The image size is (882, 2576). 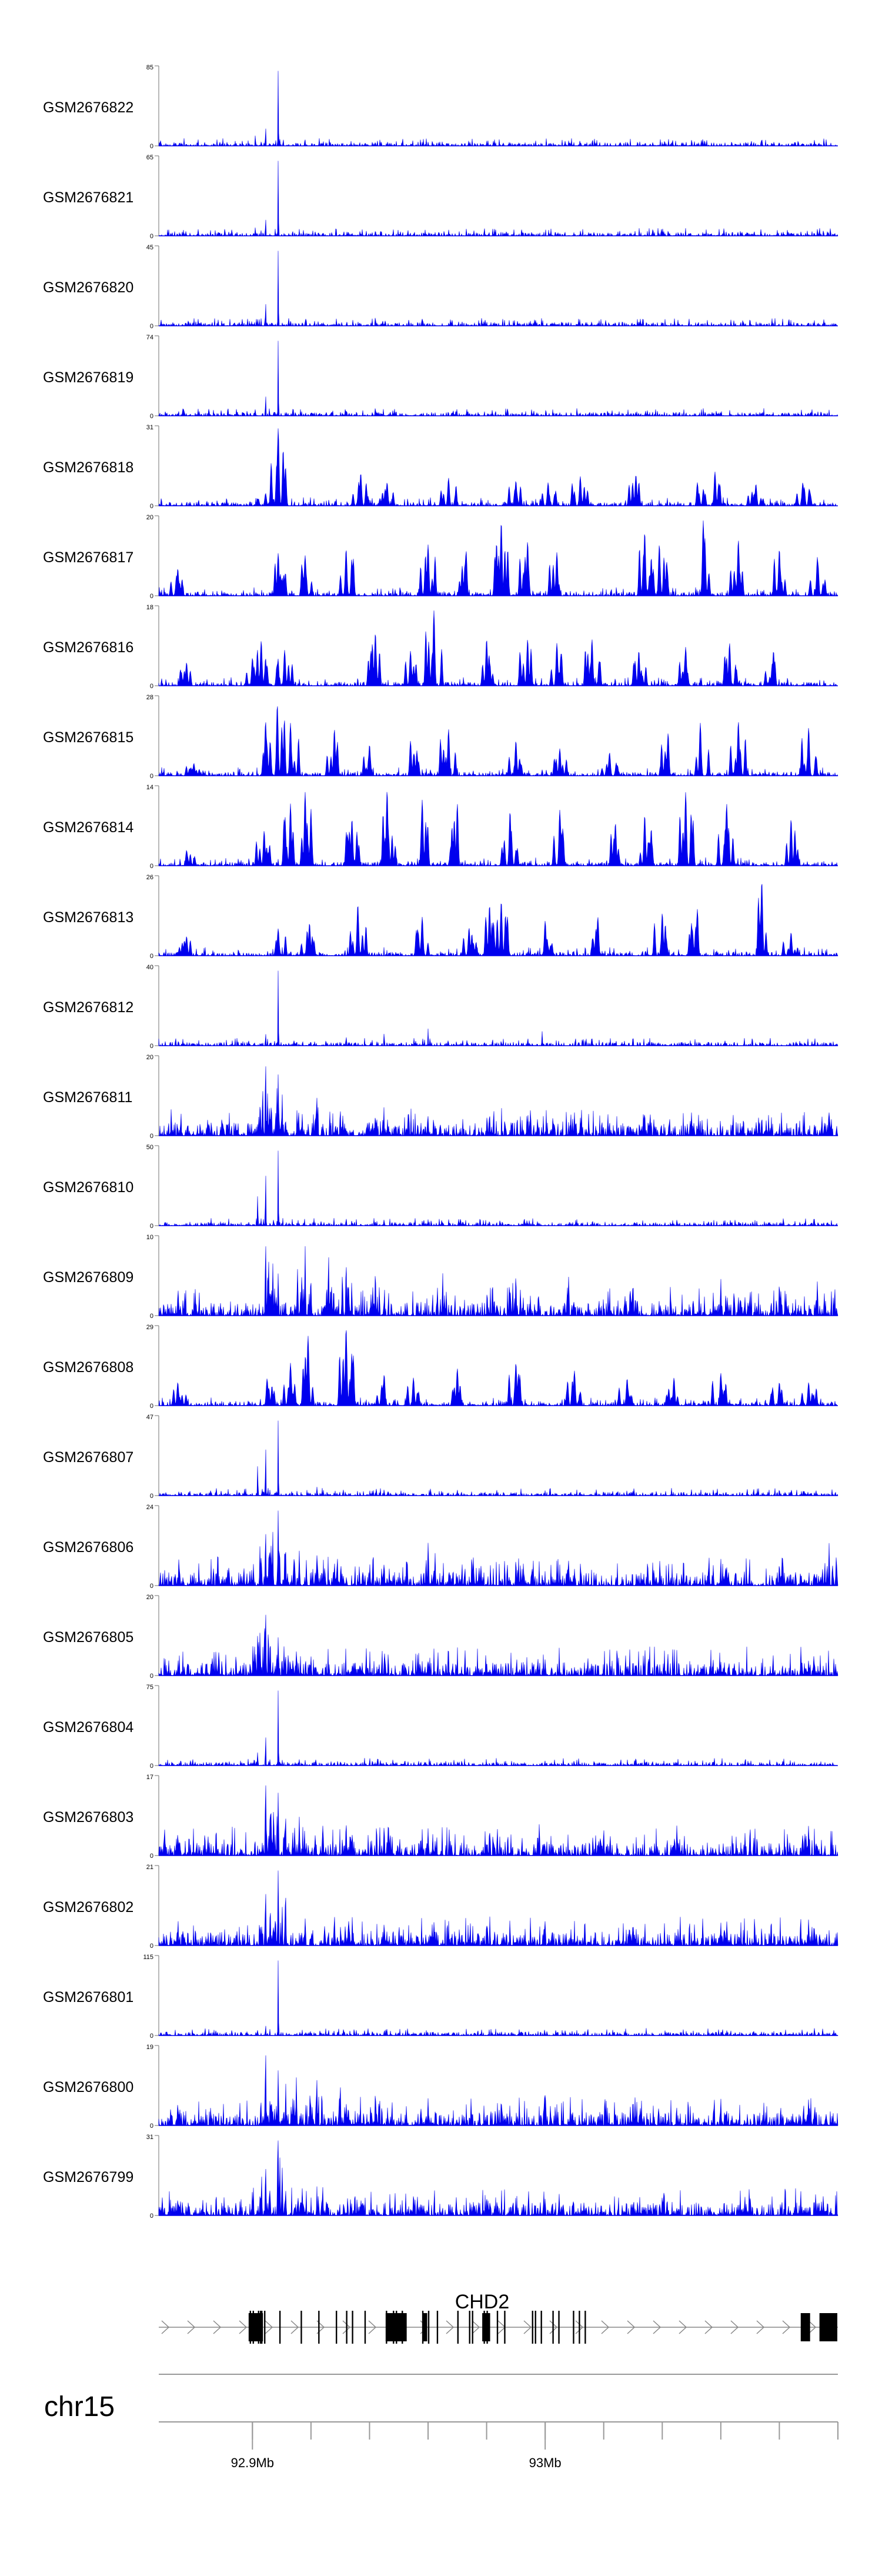 I want to click on chromosome-label: chr15, so click(x=79, y=2406).